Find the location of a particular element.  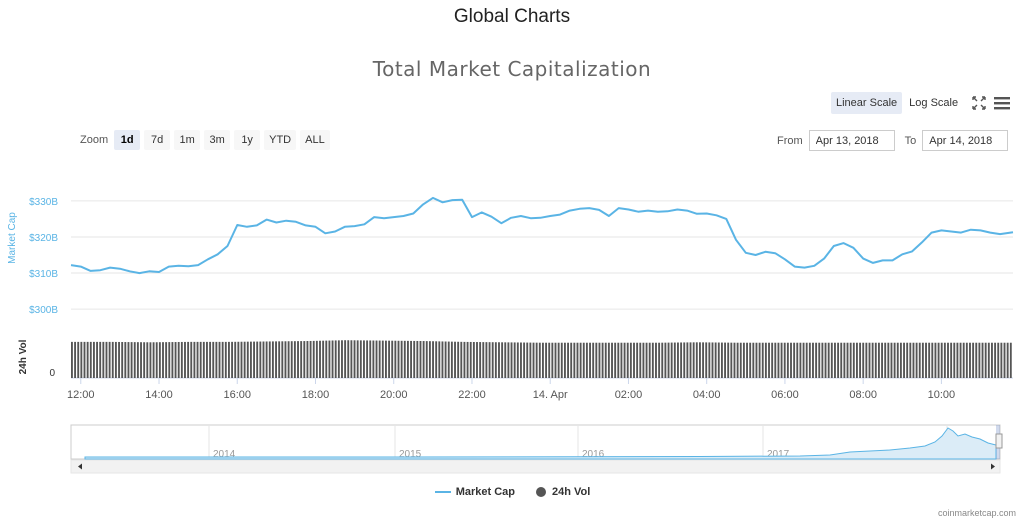

scroll-right-icon is located at coordinates (993, 466).